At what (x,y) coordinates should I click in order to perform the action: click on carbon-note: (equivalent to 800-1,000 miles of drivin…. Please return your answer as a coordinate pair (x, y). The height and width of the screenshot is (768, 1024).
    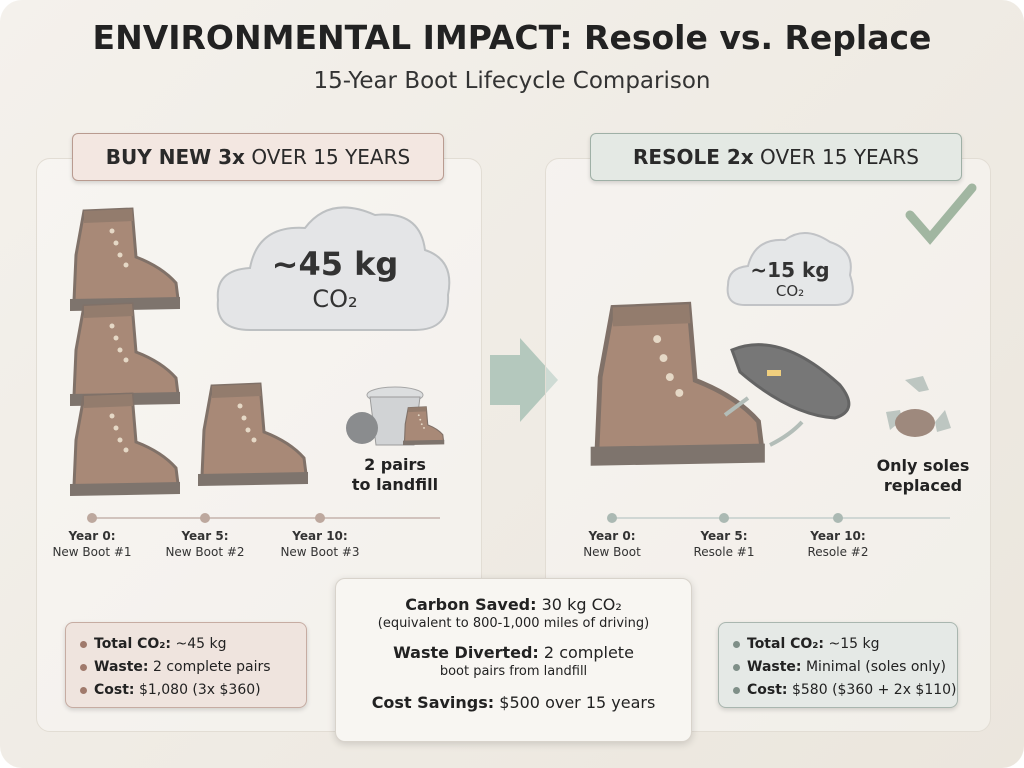
    Looking at the image, I should click on (513, 623).